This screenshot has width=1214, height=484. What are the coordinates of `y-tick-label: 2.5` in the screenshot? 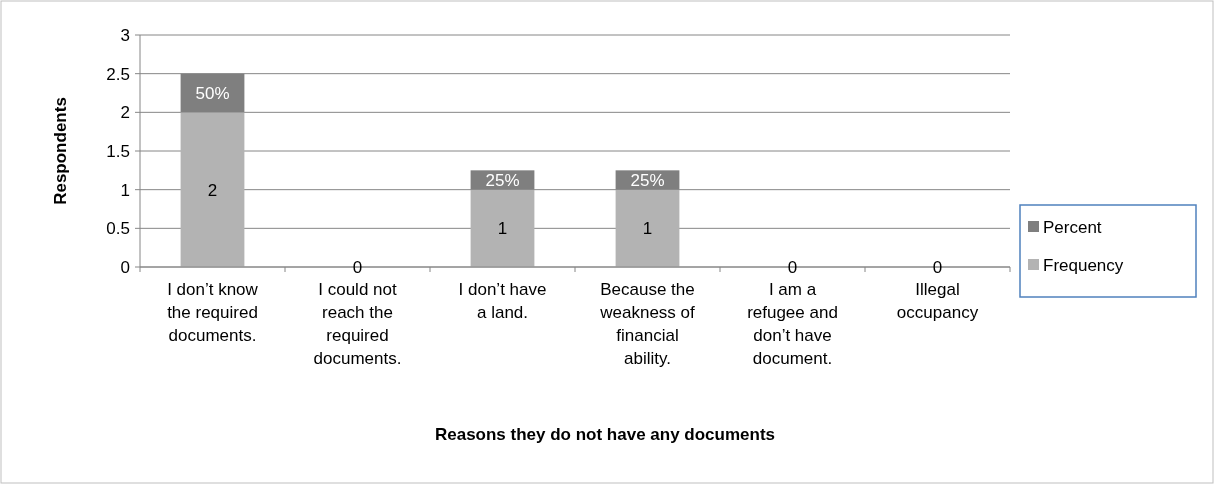 It's located at (118, 74).